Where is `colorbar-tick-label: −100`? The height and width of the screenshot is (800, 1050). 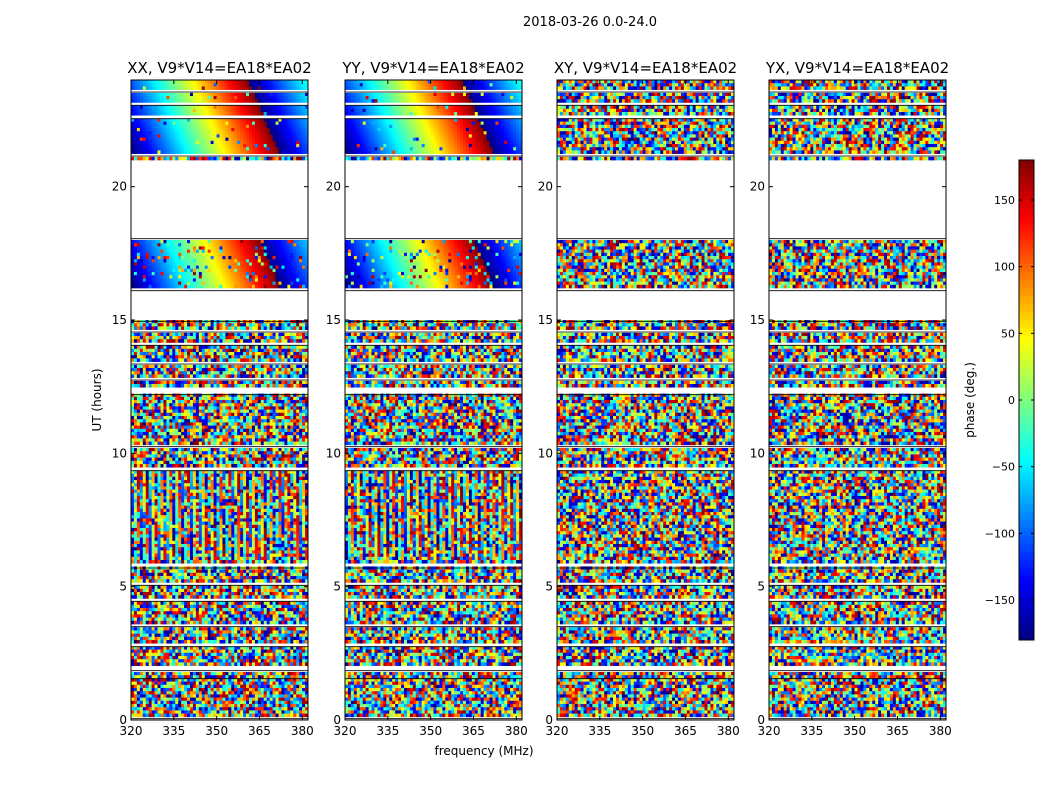 colorbar-tick-label: −100 is located at coordinates (1000, 533).